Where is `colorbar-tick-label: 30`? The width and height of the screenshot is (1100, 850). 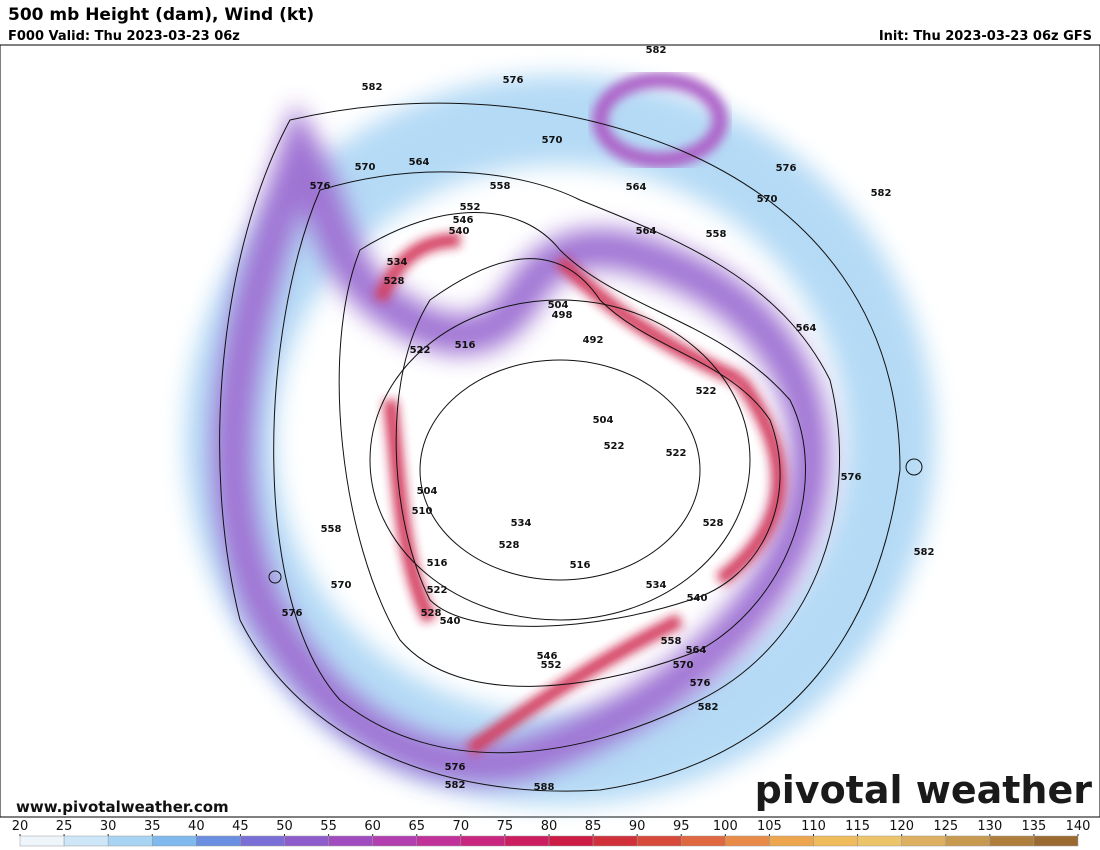
colorbar-tick-label: 30 is located at coordinates (108, 826).